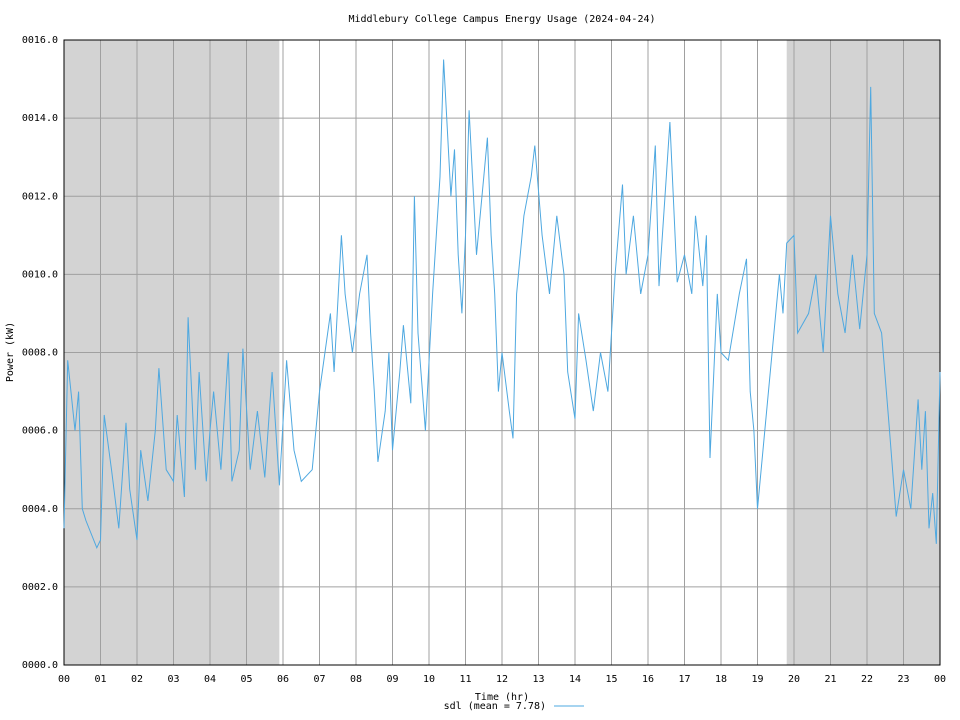  Describe the element at coordinates (429, 679) in the screenshot. I see `x-tick-label: 10` at that location.